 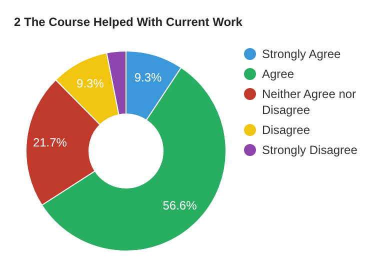 I want to click on legend-label: Strongly Agree, so click(x=302, y=54).